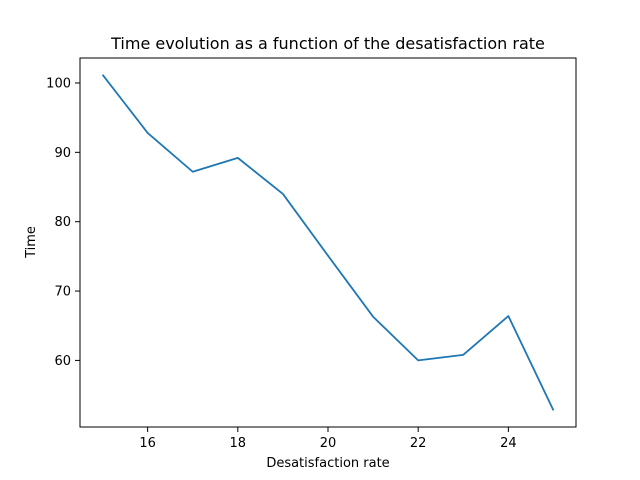 This screenshot has height=480, width=640. What do you see at coordinates (147, 443) in the screenshot?
I see `x-tick-label: 16` at bounding box center [147, 443].